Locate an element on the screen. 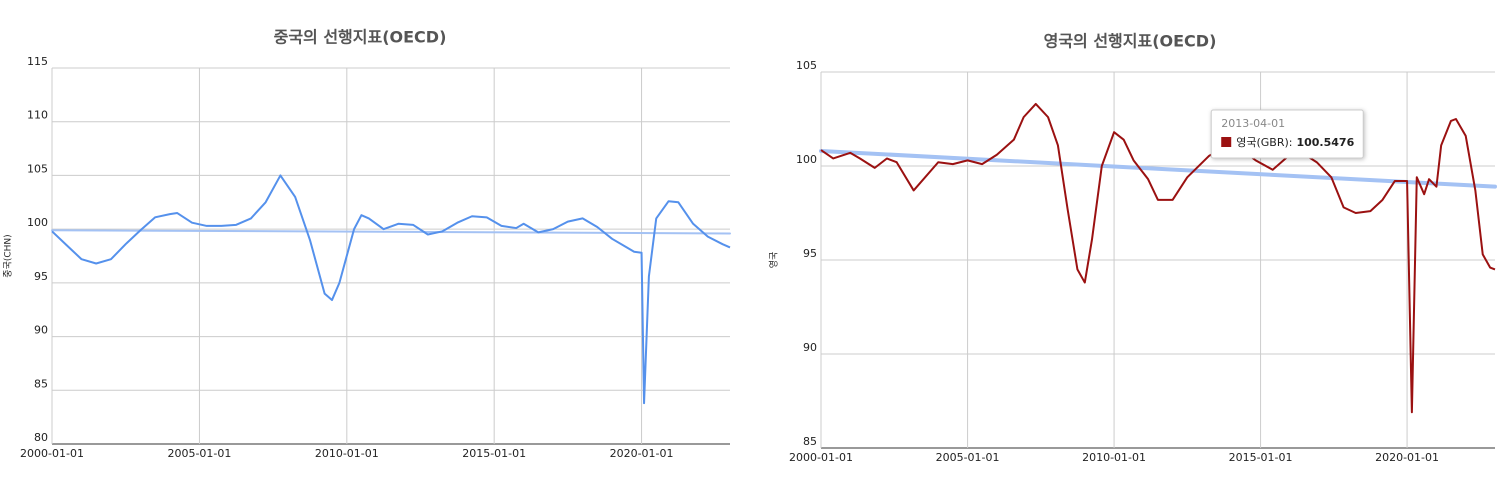 The image size is (1500, 500). tooltip-box is located at coordinates (1287, 134).